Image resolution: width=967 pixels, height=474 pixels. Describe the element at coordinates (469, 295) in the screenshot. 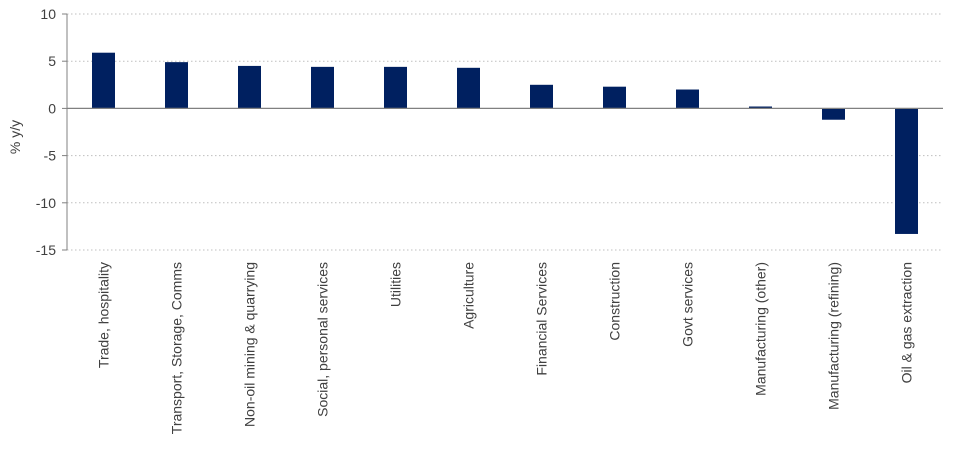

I see `category-label: Agriculture` at that location.